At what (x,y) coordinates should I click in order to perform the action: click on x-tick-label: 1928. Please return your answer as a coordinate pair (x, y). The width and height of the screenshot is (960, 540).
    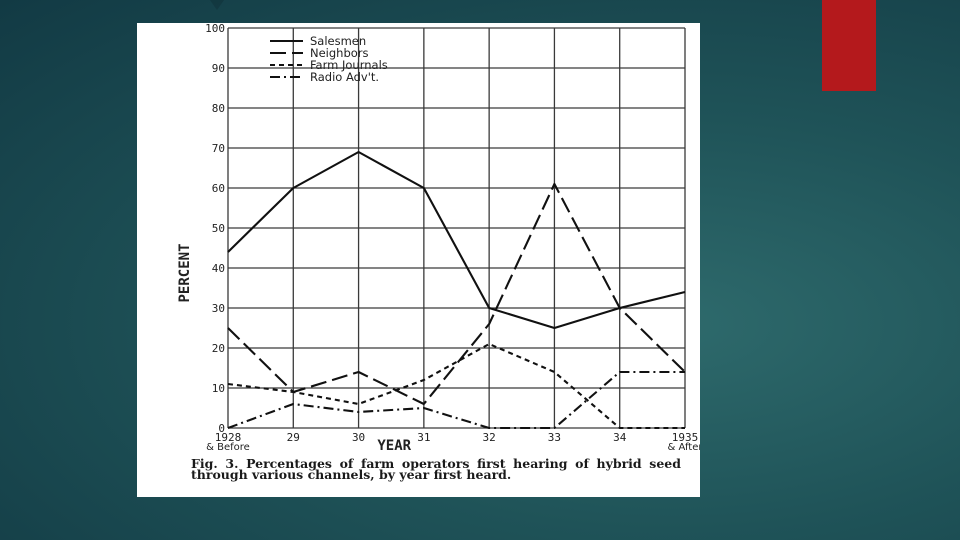
    Looking at the image, I should click on (228, 437).